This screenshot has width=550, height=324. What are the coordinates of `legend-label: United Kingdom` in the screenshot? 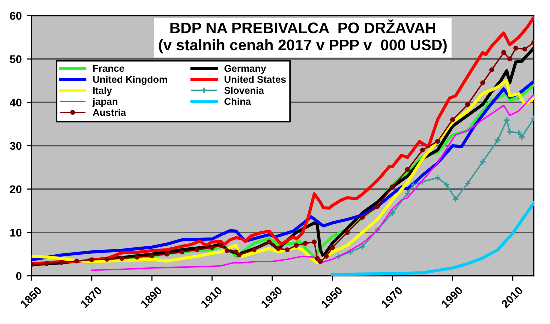 It's located at (130, 81).